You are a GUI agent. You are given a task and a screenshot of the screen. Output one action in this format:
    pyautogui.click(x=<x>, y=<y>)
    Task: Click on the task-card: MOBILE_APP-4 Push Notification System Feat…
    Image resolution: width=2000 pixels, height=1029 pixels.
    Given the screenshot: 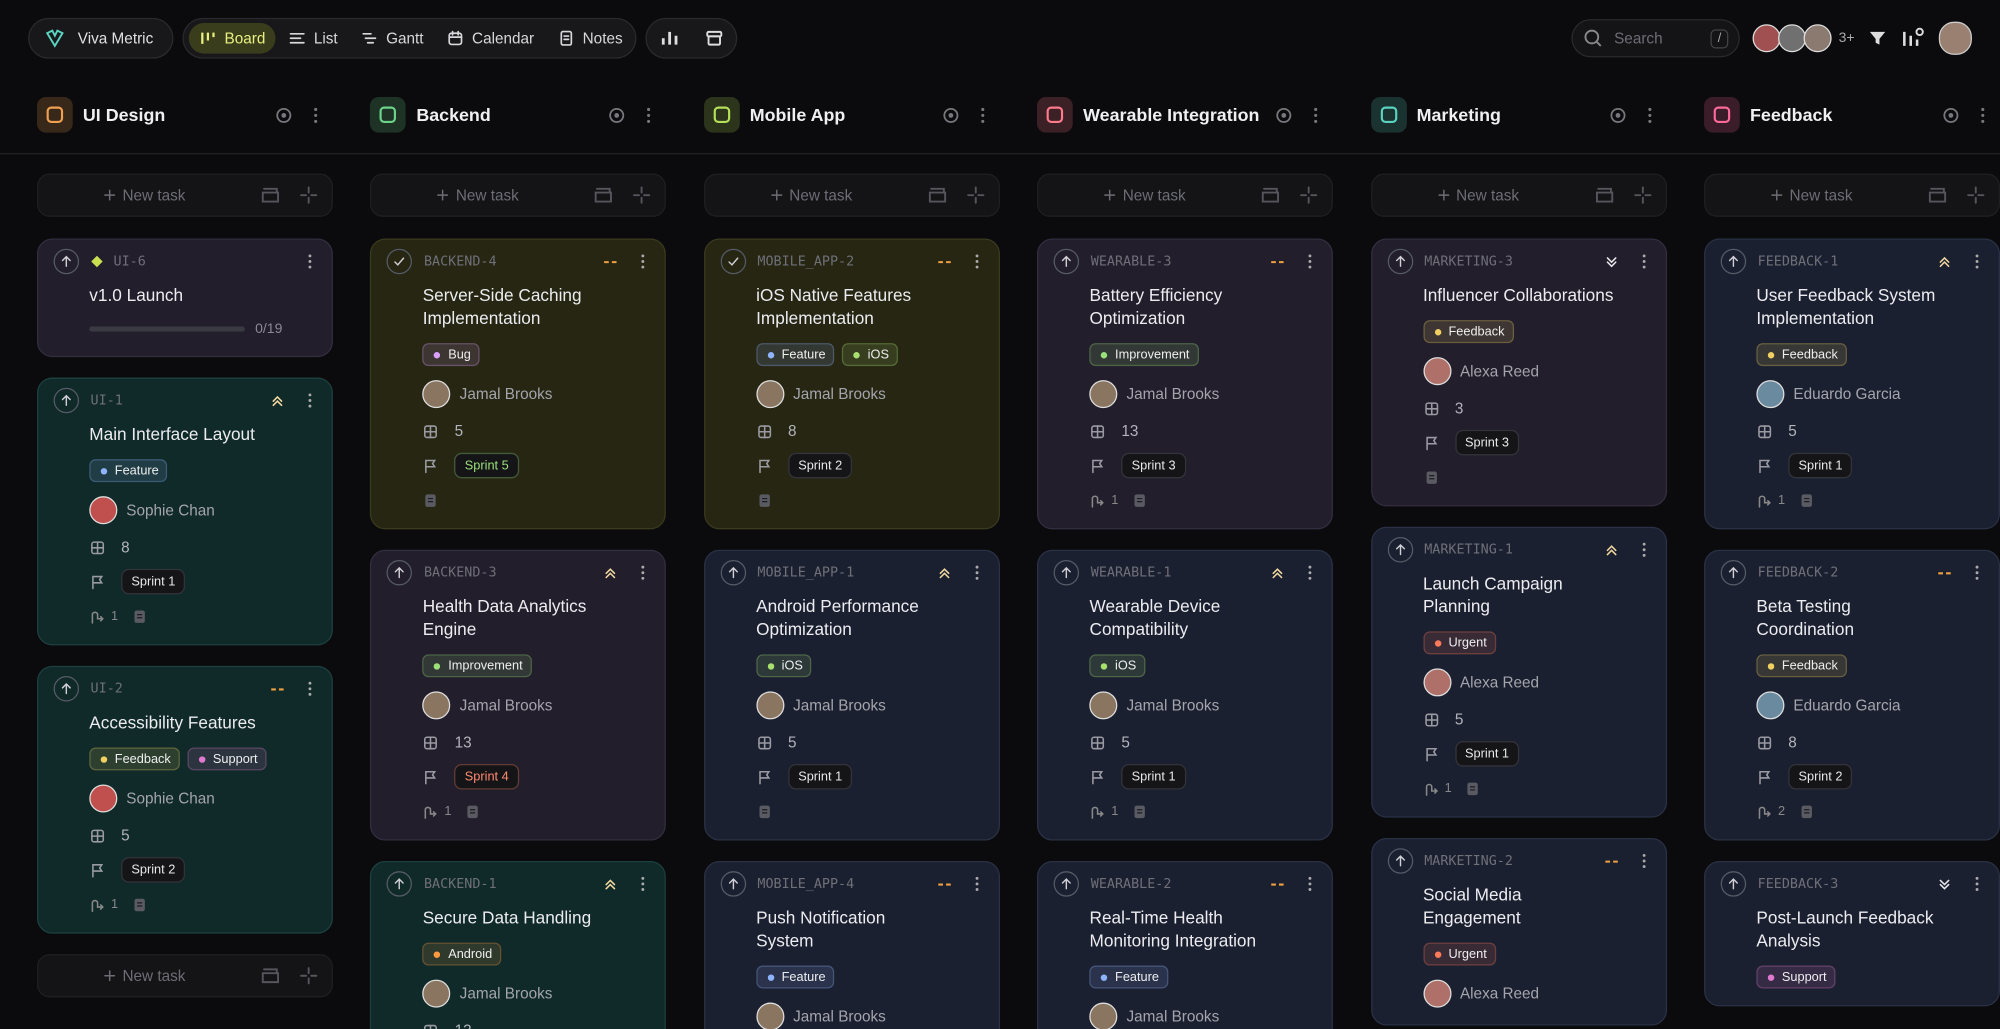 What is the action you would take?
    pyautogui.click(x=851, y=944)
    